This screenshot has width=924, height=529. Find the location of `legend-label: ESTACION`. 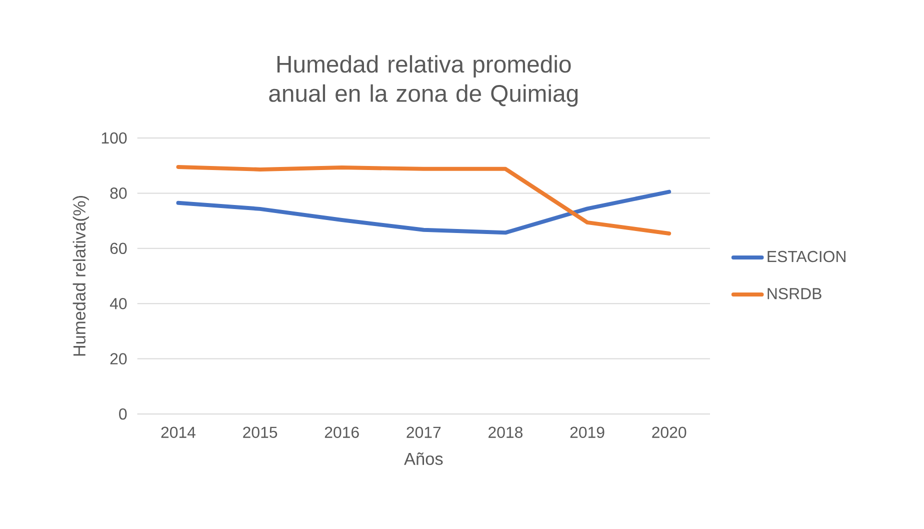

legend-label: ESTACION is located at coordinates (807, 256).